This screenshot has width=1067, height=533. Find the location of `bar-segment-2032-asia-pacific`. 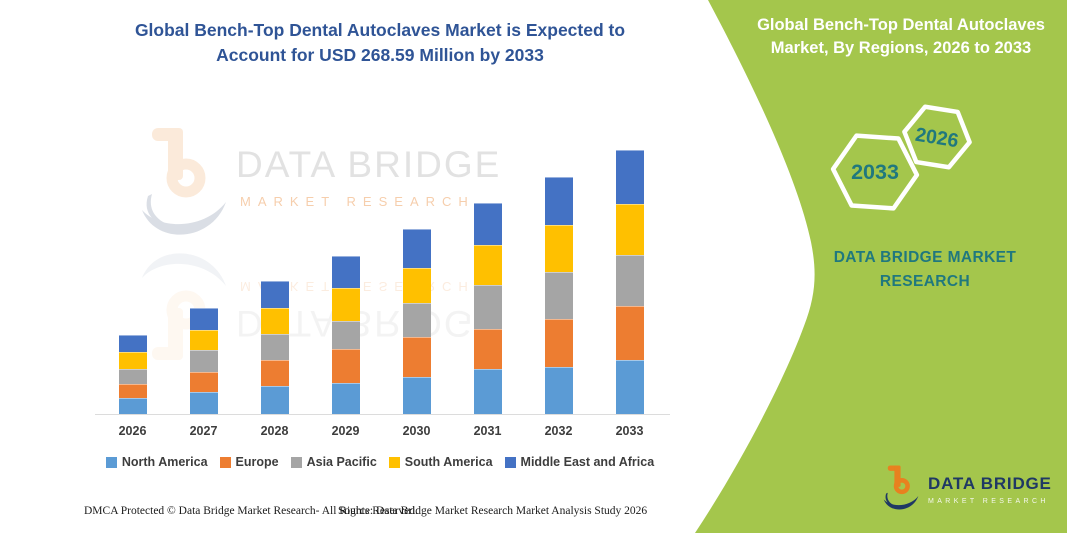

bar-segment-2032-asia-pacific is located at coordinates (558, 295).